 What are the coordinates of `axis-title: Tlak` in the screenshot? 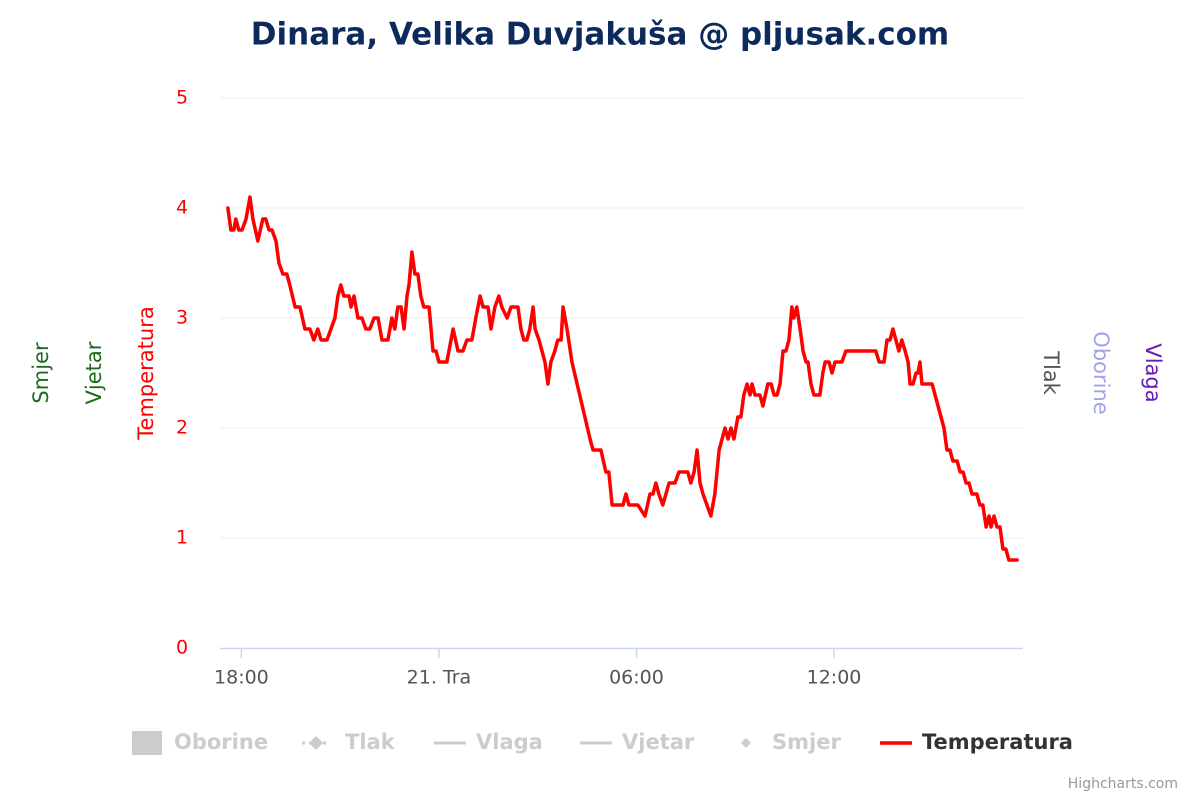 It's located at (1051, 373).